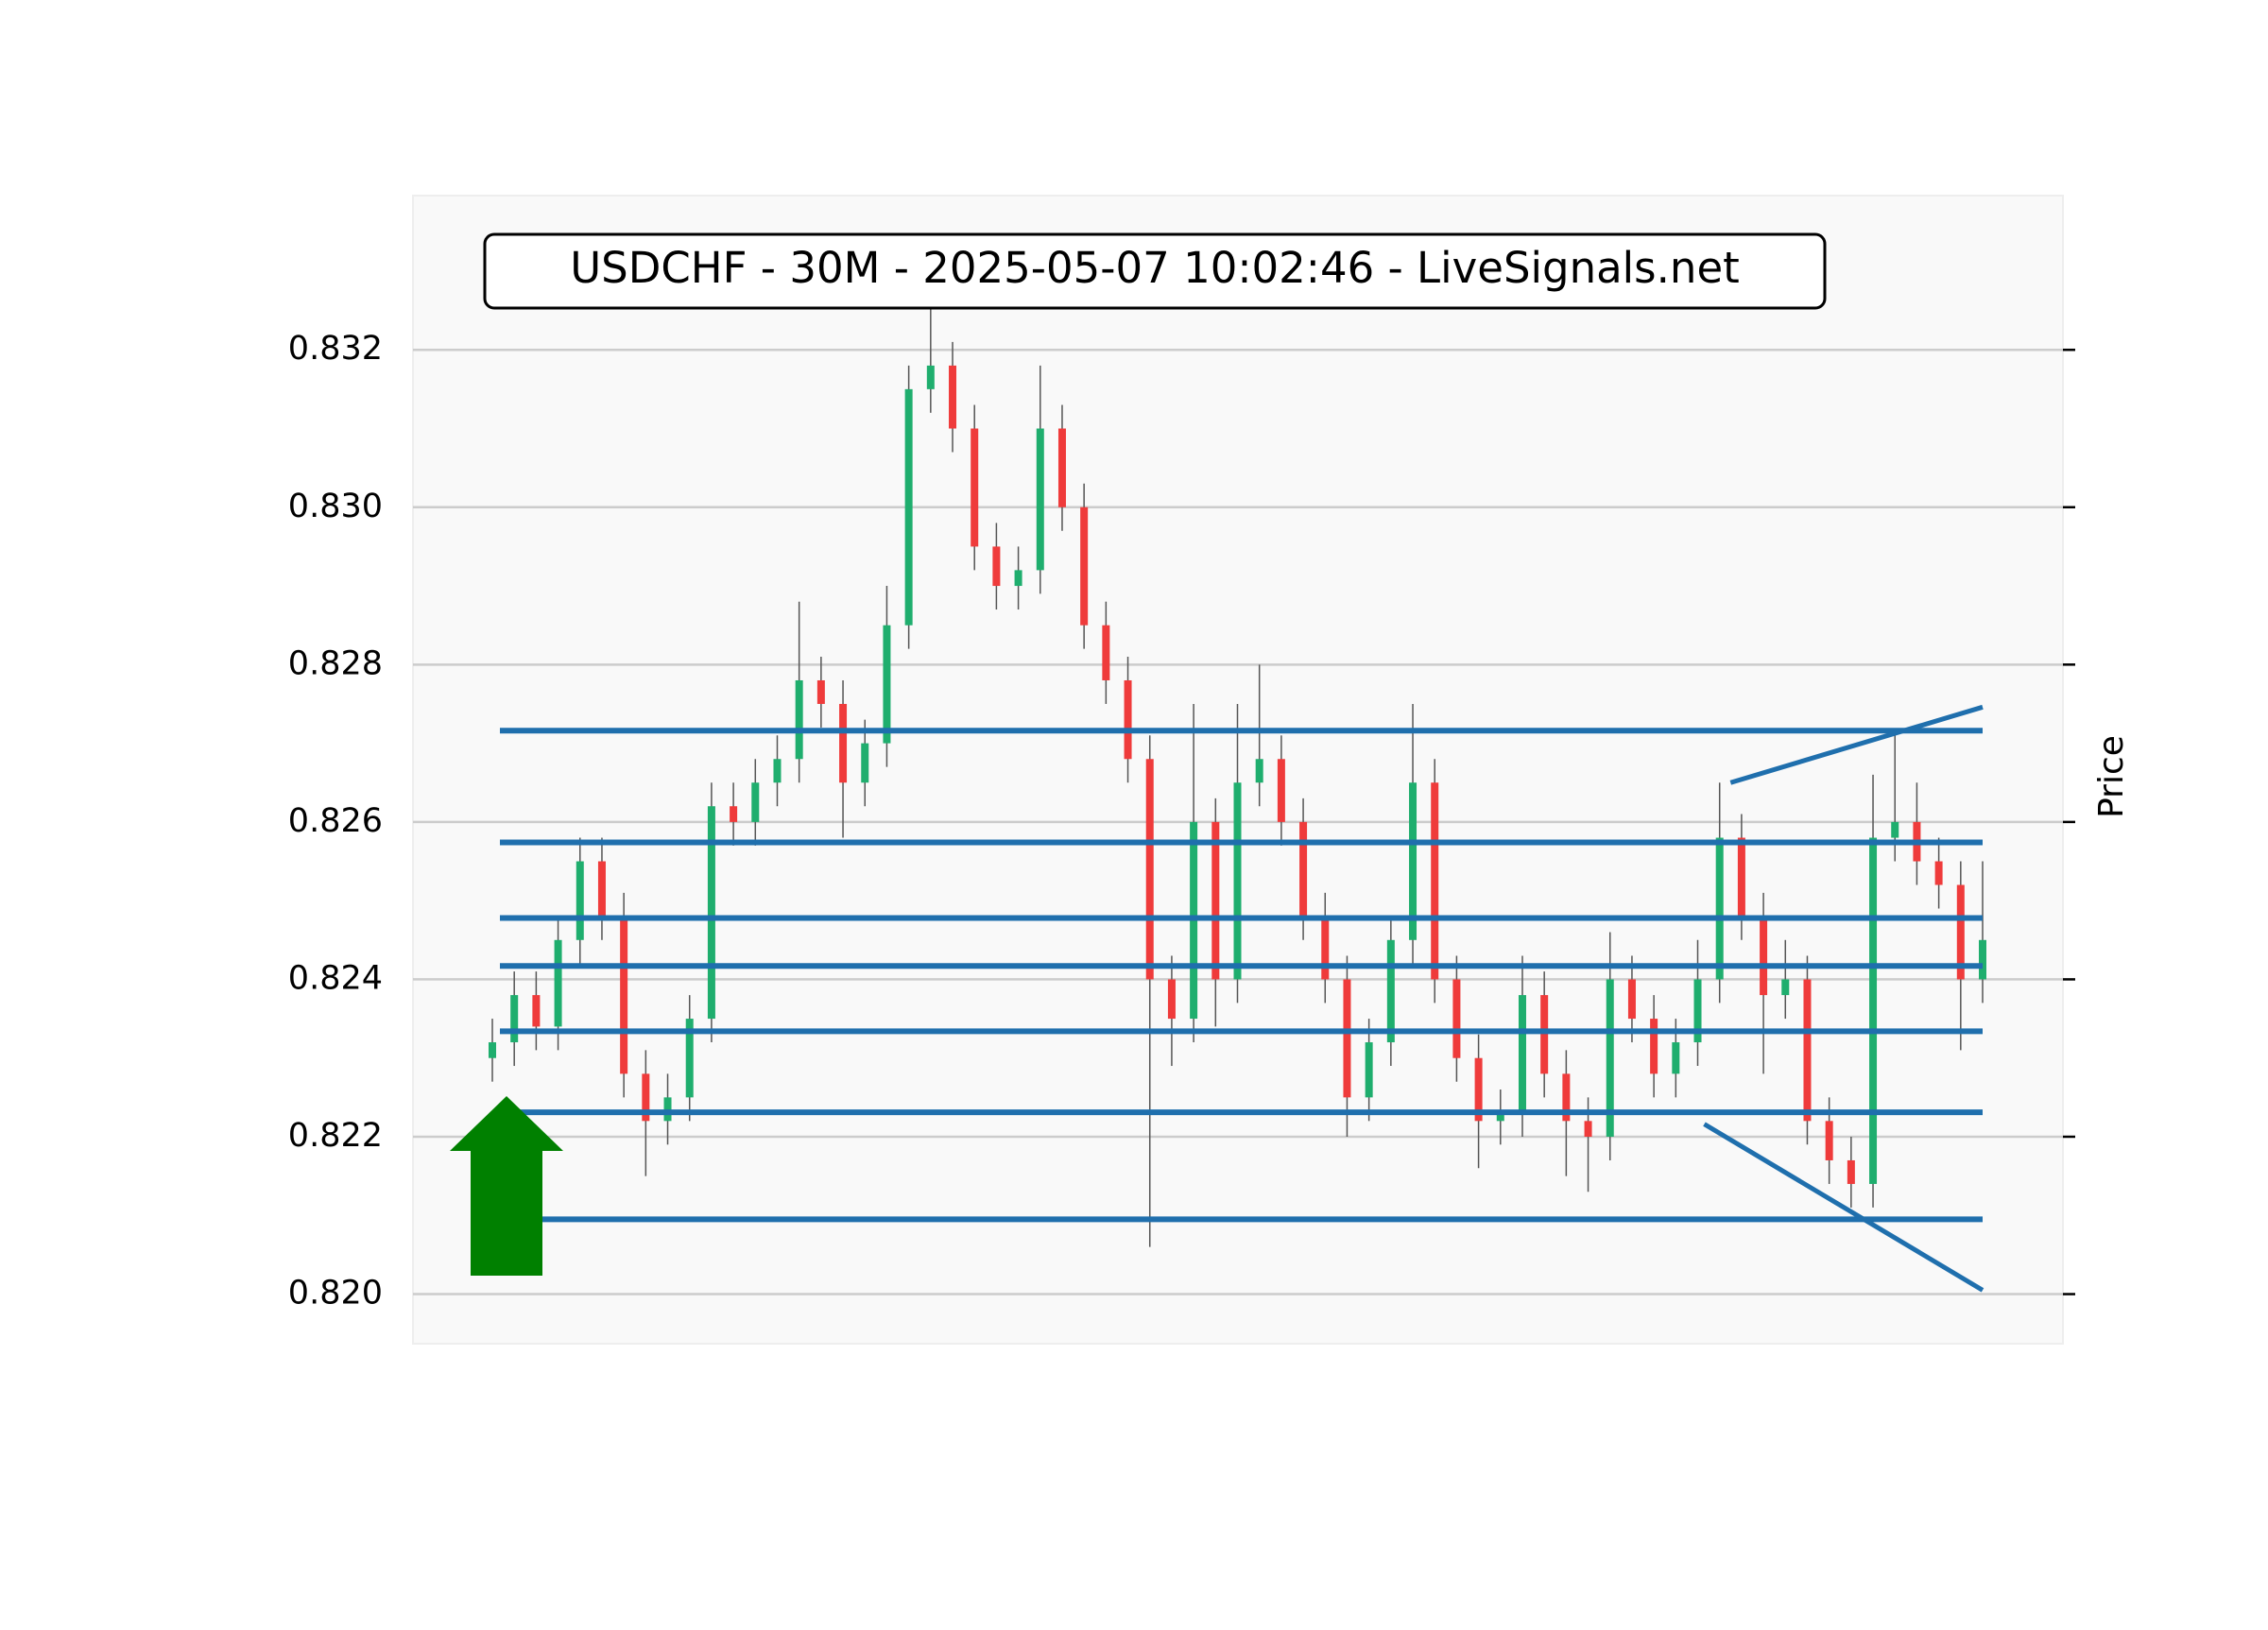 This screenshot has width=2268, height=1630. Describe the element at coordinates (335, 978) in the screenshot. I see `y-tick-label: 0.824` at that location.